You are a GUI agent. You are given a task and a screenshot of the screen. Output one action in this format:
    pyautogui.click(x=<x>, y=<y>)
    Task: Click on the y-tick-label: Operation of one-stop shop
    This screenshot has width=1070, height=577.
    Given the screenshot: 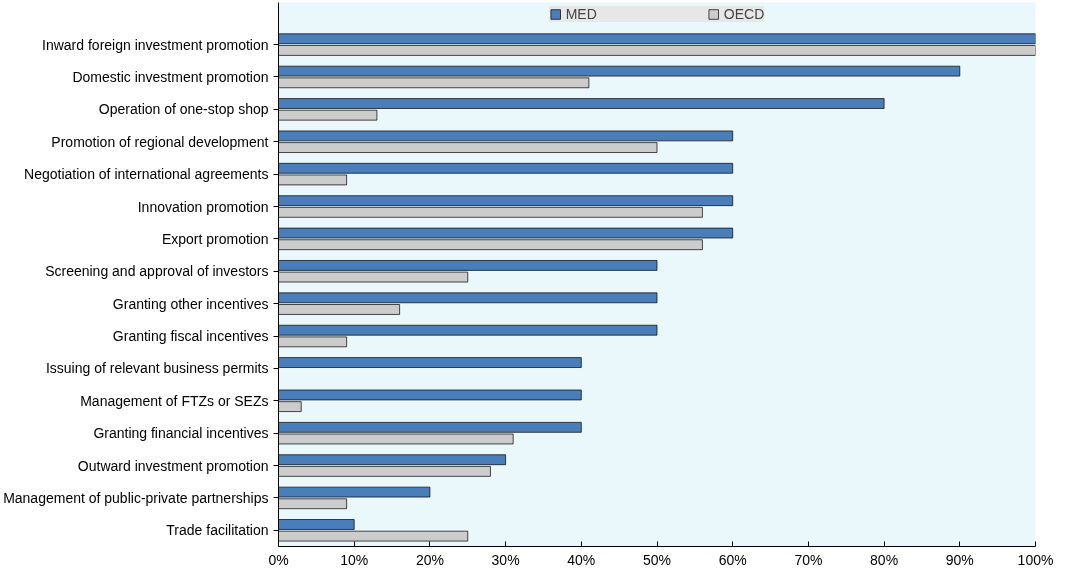 What is the action you would take?
    pyautogui.click(x=183, y=109)
    